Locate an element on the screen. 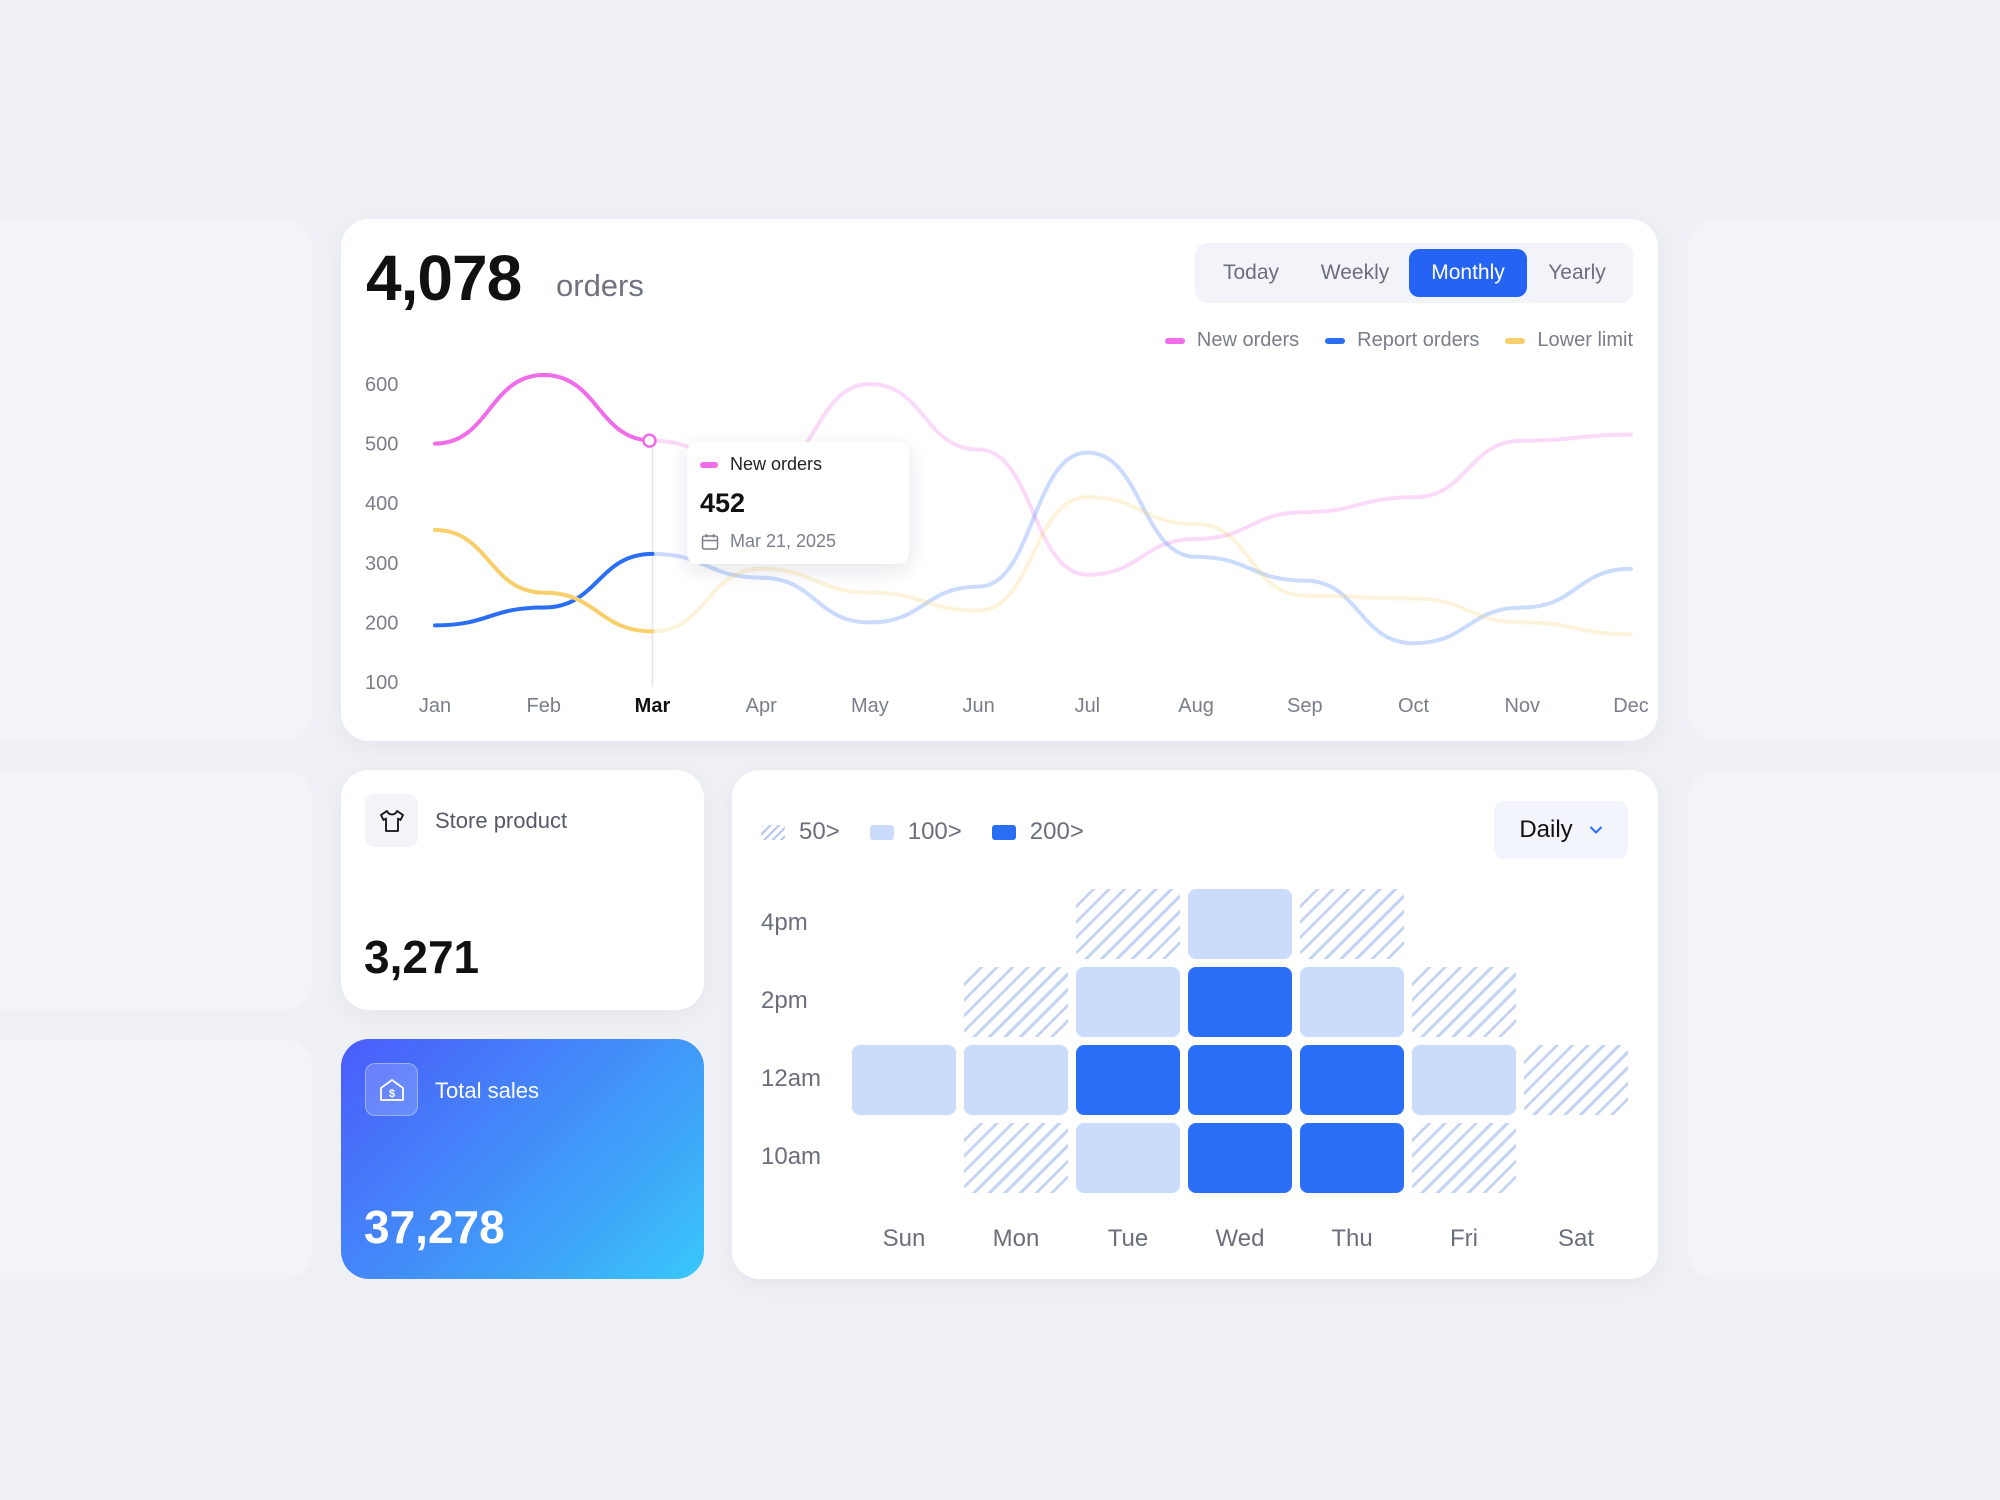 This screenshot has height=1500, width=2000. x-tick-label: Mar is located at coordinates (653, 706).